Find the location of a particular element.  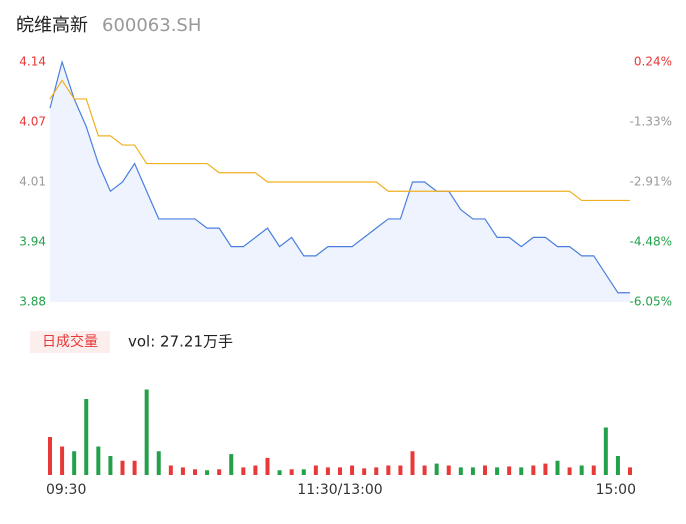

y-tick-label: 4.01 is located at coordinates (32, 182).